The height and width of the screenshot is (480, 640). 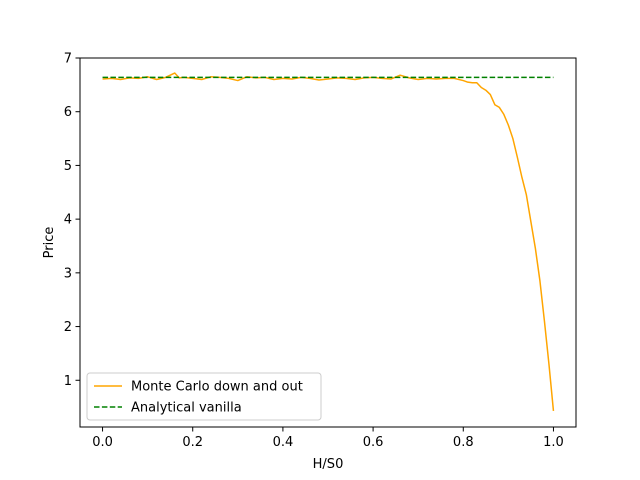 What do you see at coordinates (328, 464) in the screenshot?
I see `x-axis-label: H/S0` at bounding box center [328, 464].